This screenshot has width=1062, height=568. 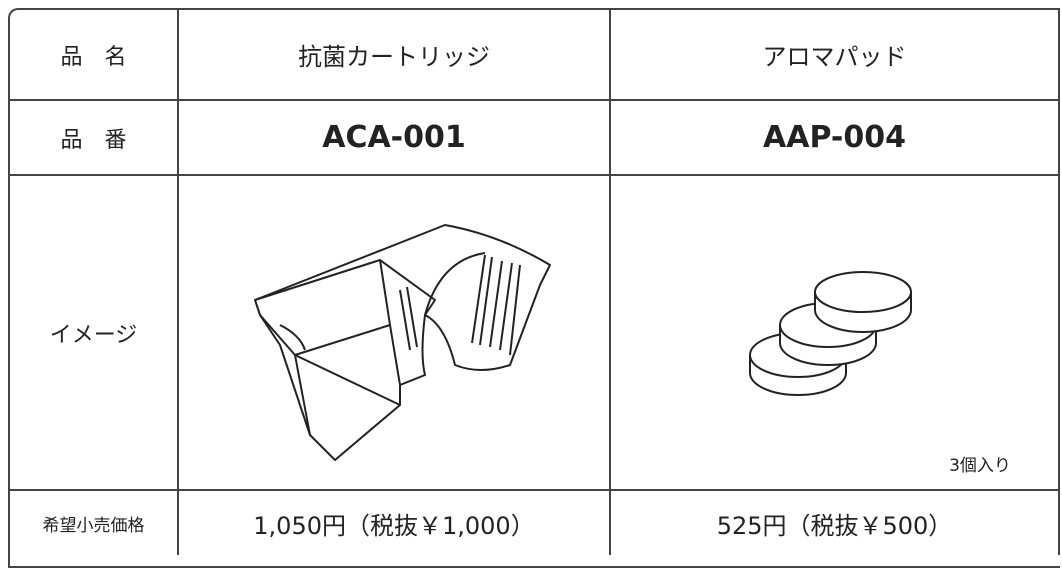 What do you see at coordinates (394, 137) in the screenshot?
I see `cell: ACA-001` at bounding box center [394, 137].